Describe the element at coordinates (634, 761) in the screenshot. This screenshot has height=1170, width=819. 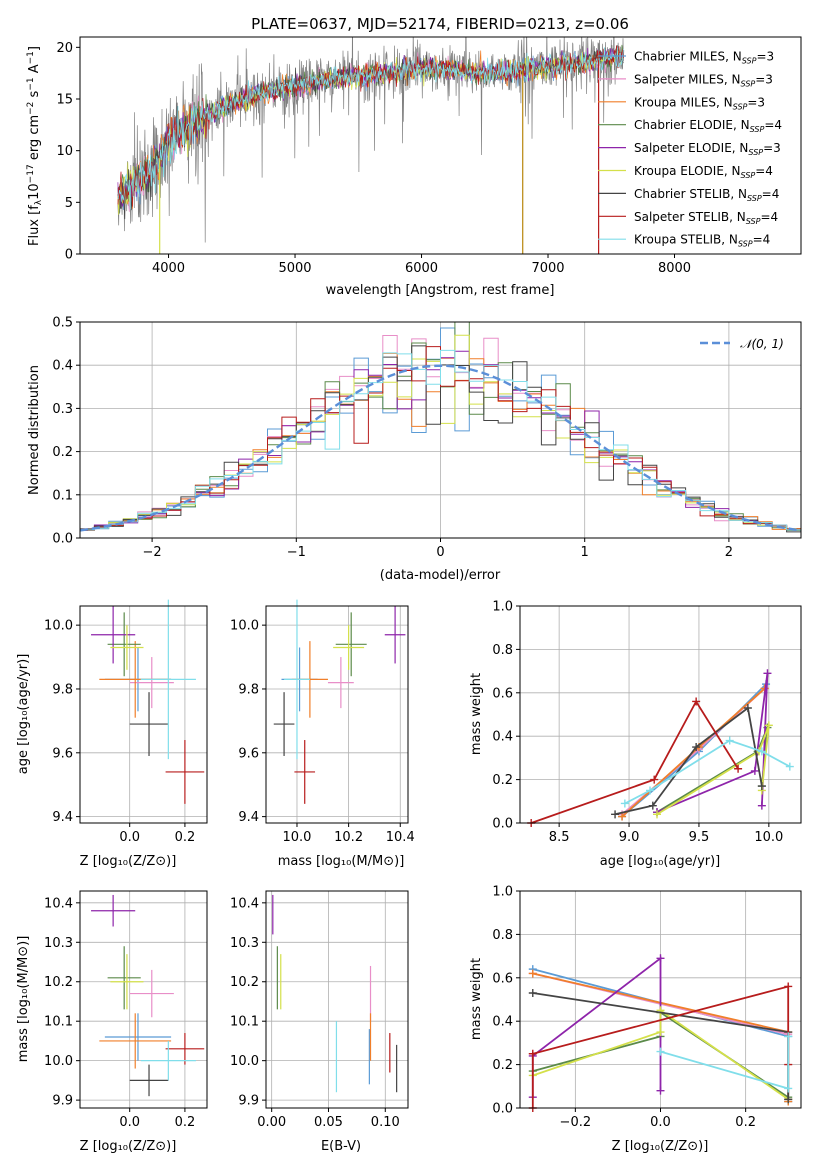
I see `weight_vs_age-line-salpeter-stelib` at that location.